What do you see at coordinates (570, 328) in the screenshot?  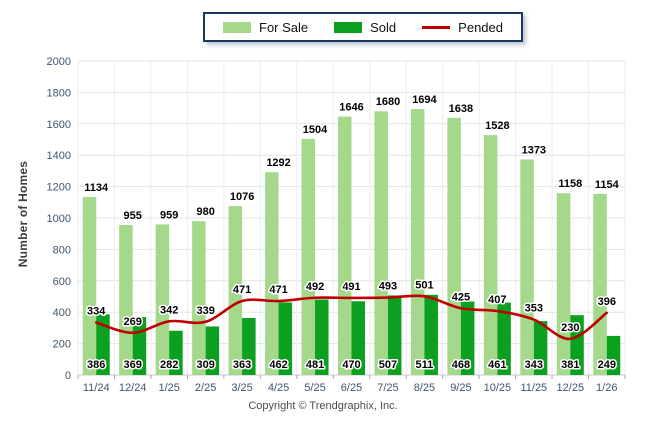 I see `pended-value-label: 230` at bounding box center [570, 328].